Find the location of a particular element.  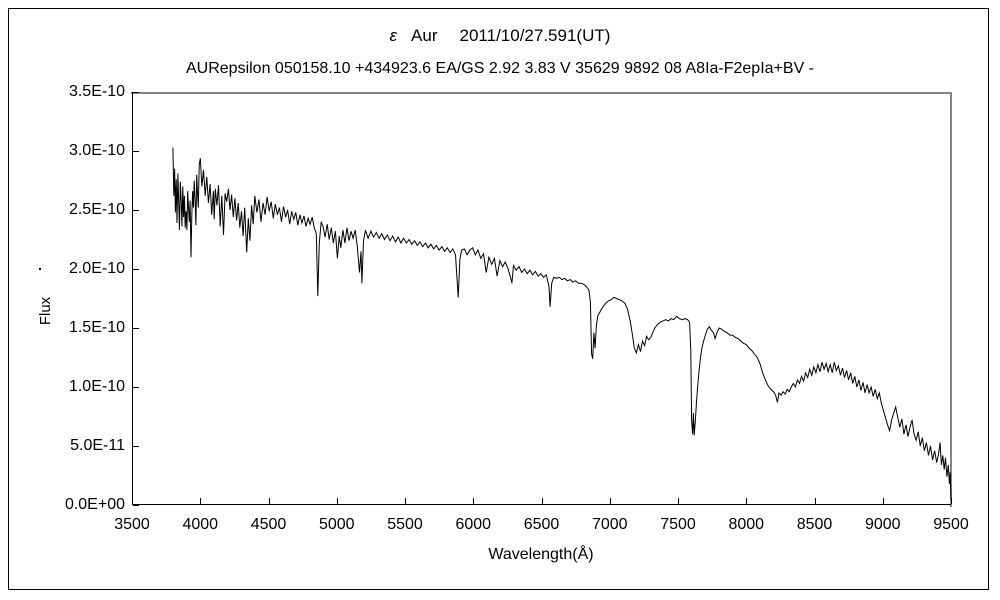

x-tick-label: 9500 is located at coordinates (951, 524).